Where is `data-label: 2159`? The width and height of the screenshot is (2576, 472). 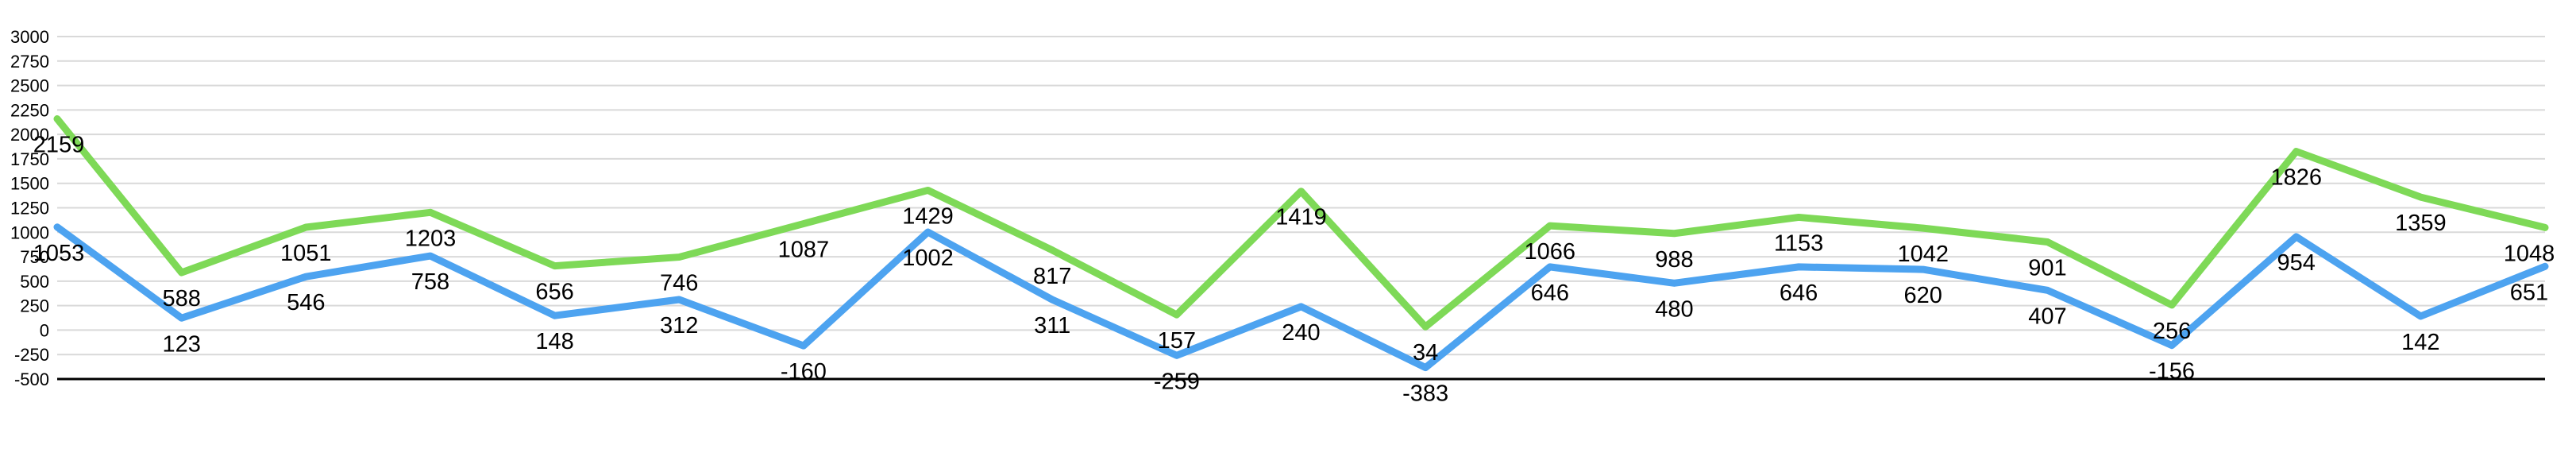 data-label: 2159 is located at coordinates (59, 145).